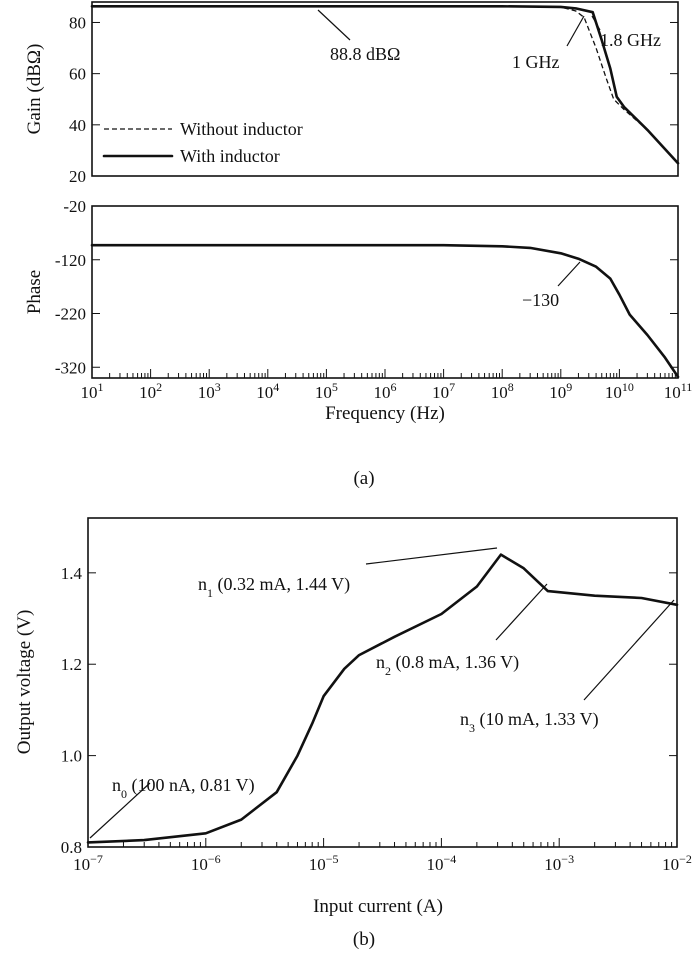  Describe the element at coordinates (70, 367) in the screenshot. I see `phase-ytick-label: -320` at that location.